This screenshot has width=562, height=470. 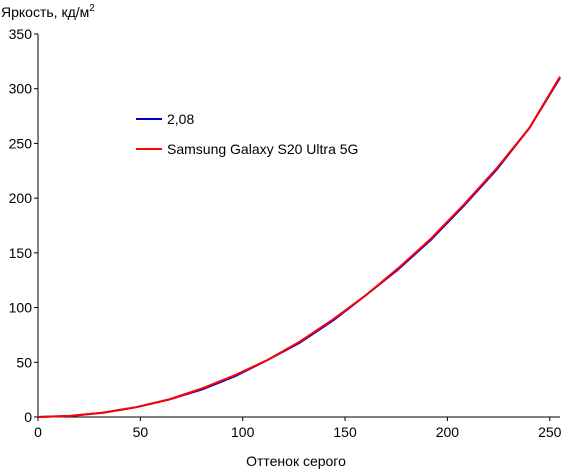 What do you see at coordinates (21, 34) in the screenshot?
I see `y-tick-label: 350` at bounding box center [21, 34].